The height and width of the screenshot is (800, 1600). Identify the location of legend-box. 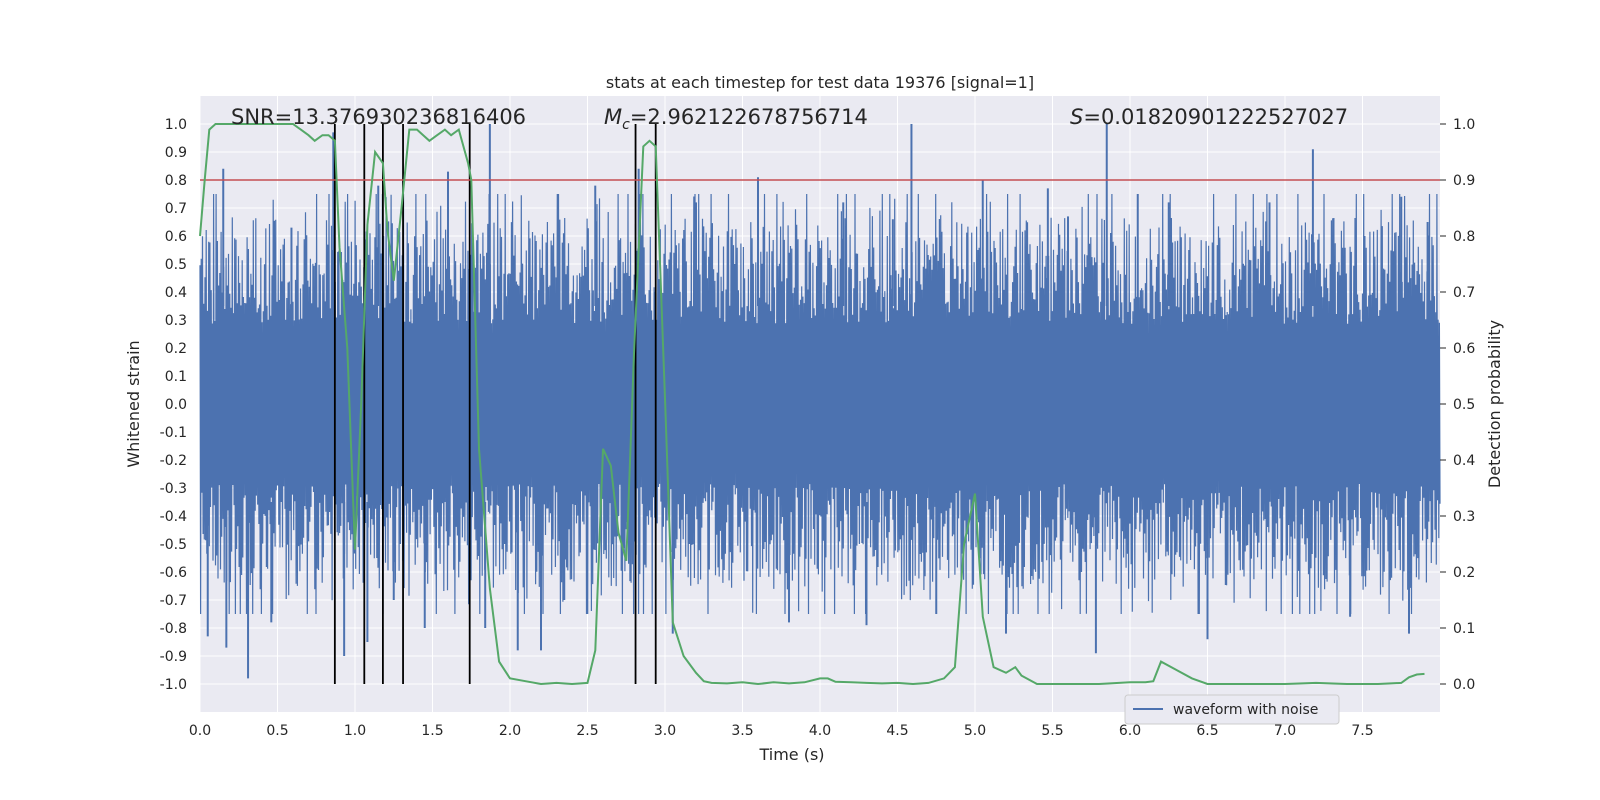
(1232, 709).